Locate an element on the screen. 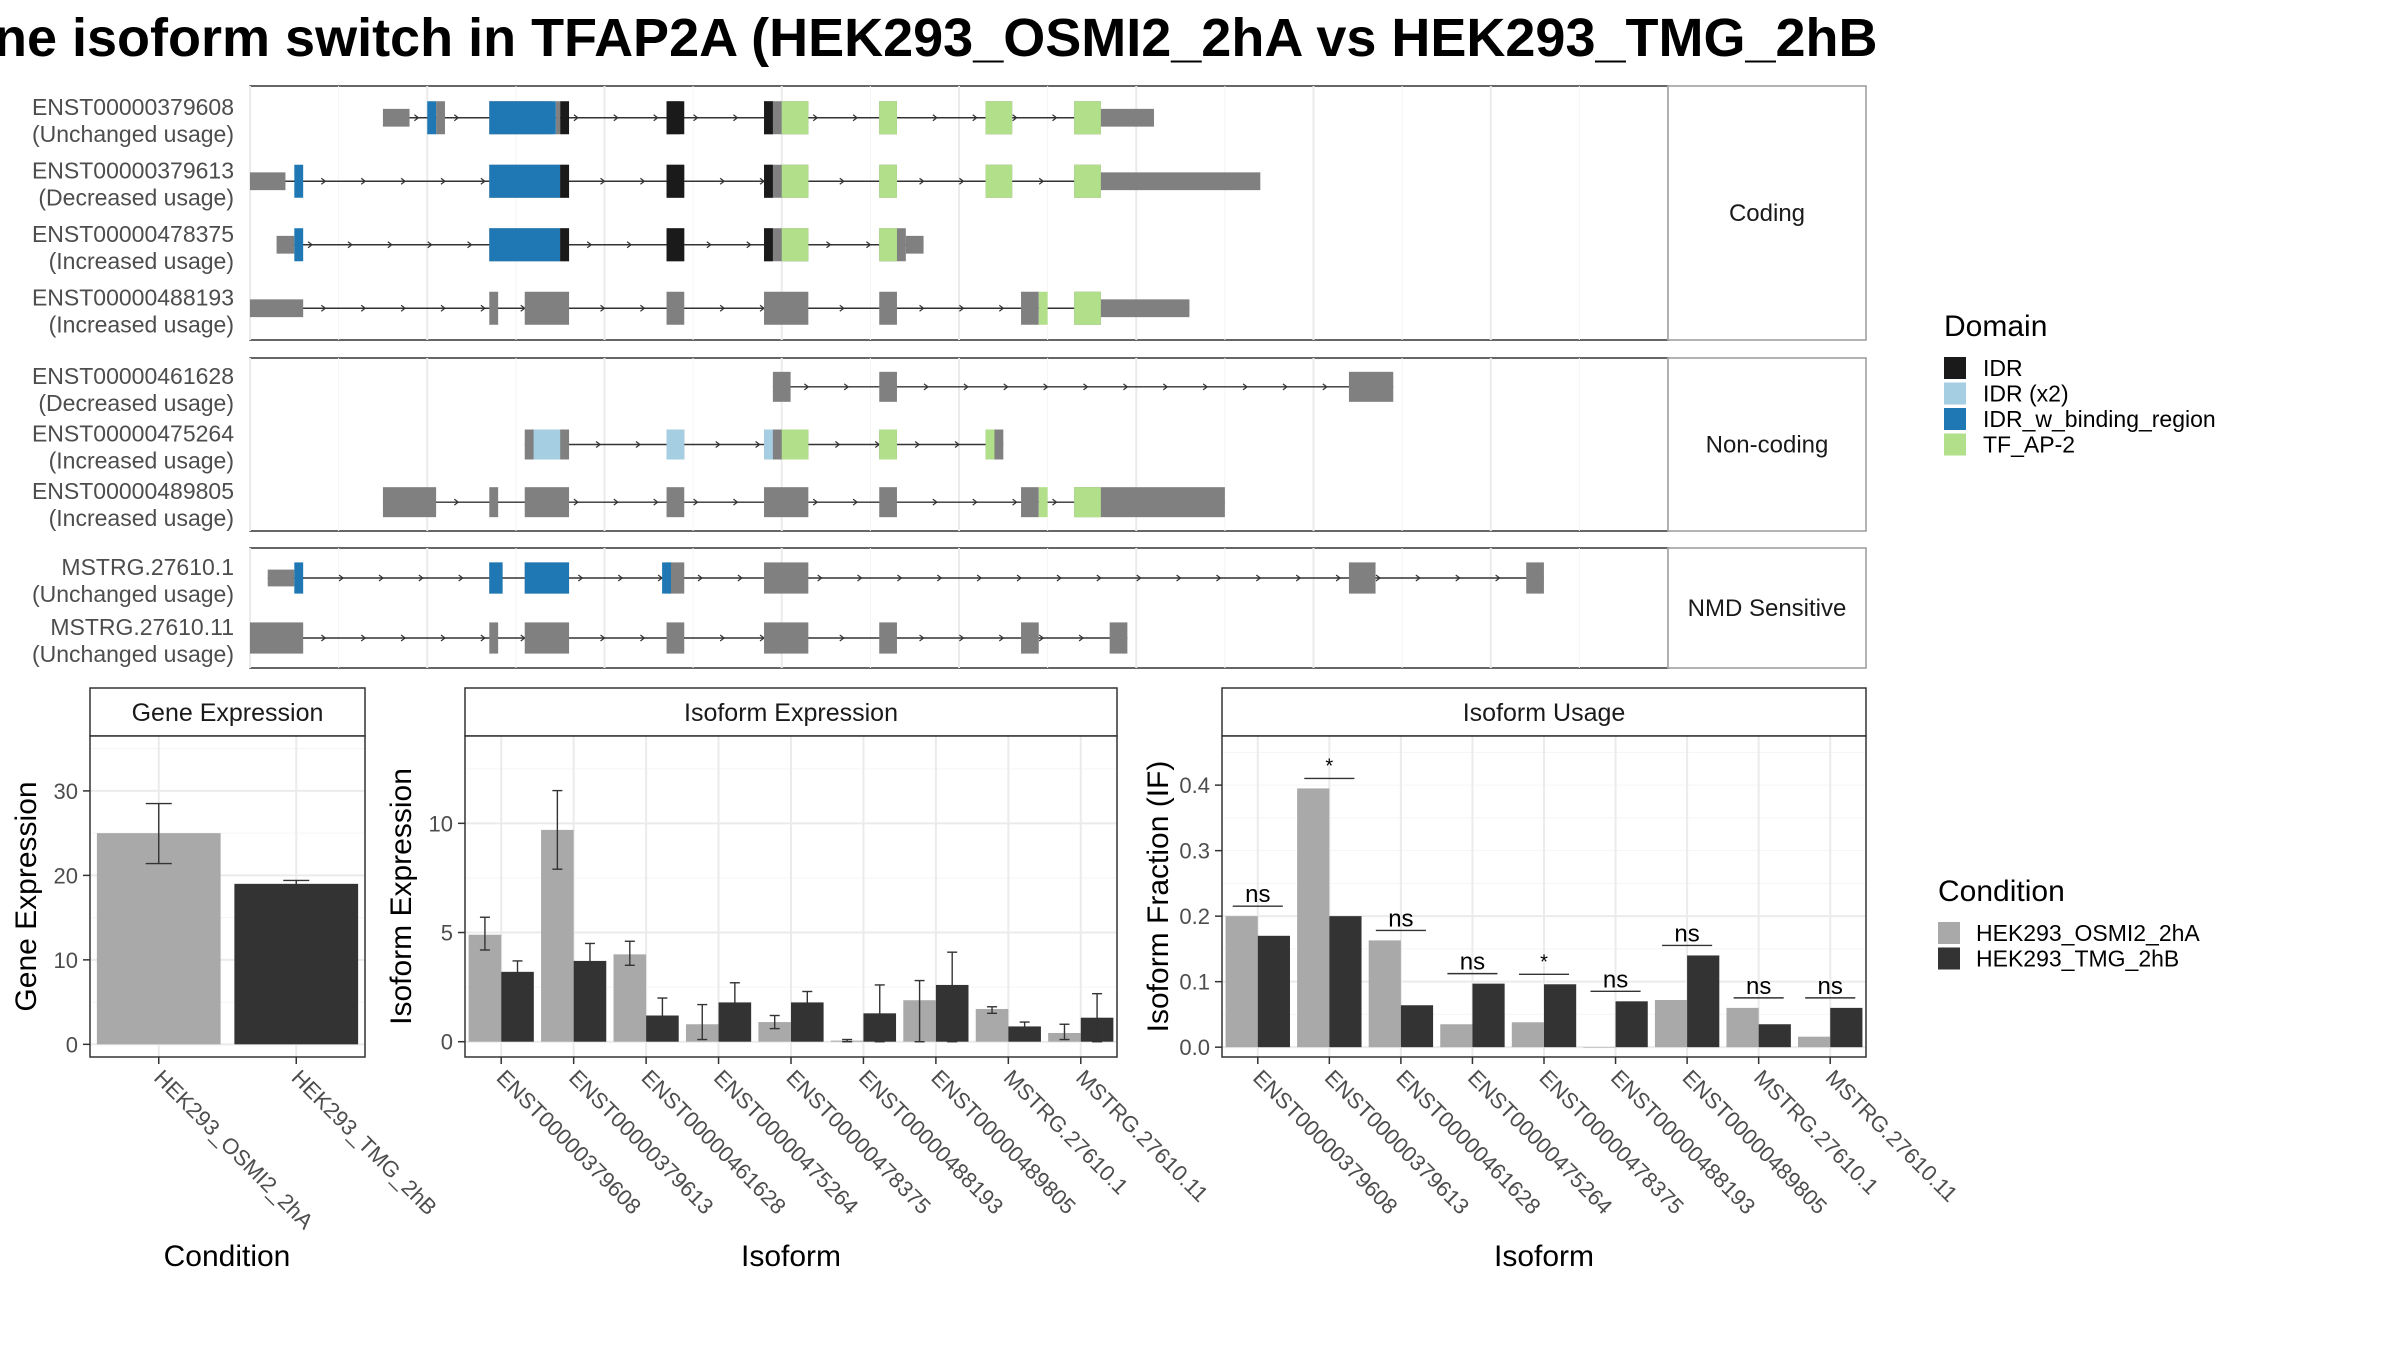 This screenshot has height=1350, width=2400. transcript-usage-label: (Decreased usage) is located at coordinates (136, 197).